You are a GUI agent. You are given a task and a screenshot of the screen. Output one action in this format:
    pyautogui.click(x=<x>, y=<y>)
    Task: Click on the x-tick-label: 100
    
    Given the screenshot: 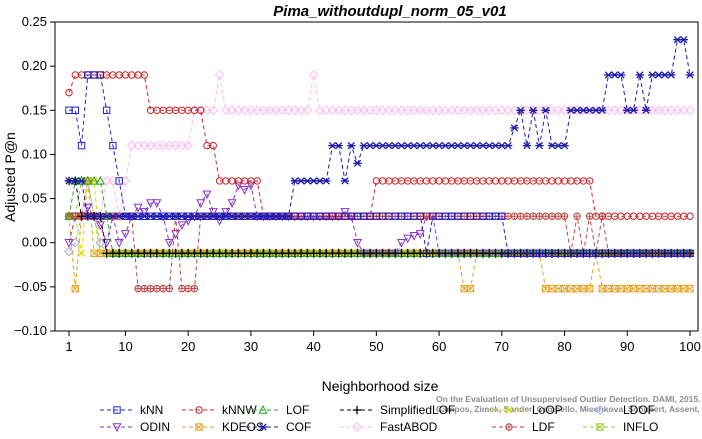 What is the action you would take?
    pyautogui.click(x=690, y=346)
    